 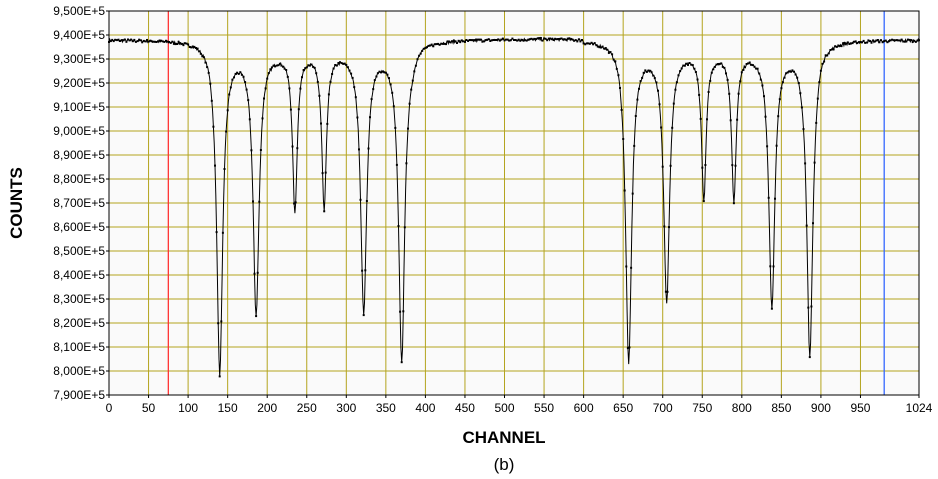 What do you see at coordinates (919, 408) in the screenshot?
I see `x-tick-label: 1024` at bounding box center [919, 408].